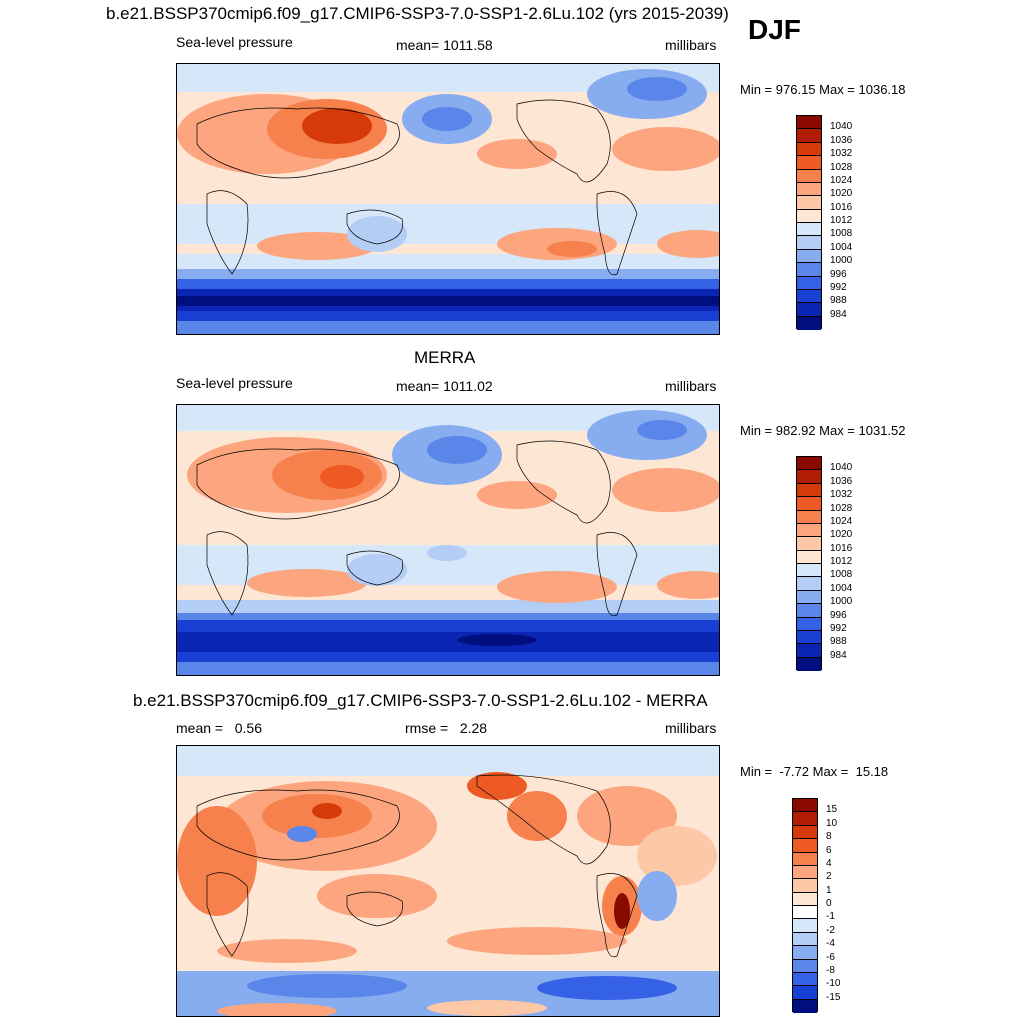  I want to click on panel-2-units-label: millibars, so click(691, 386).